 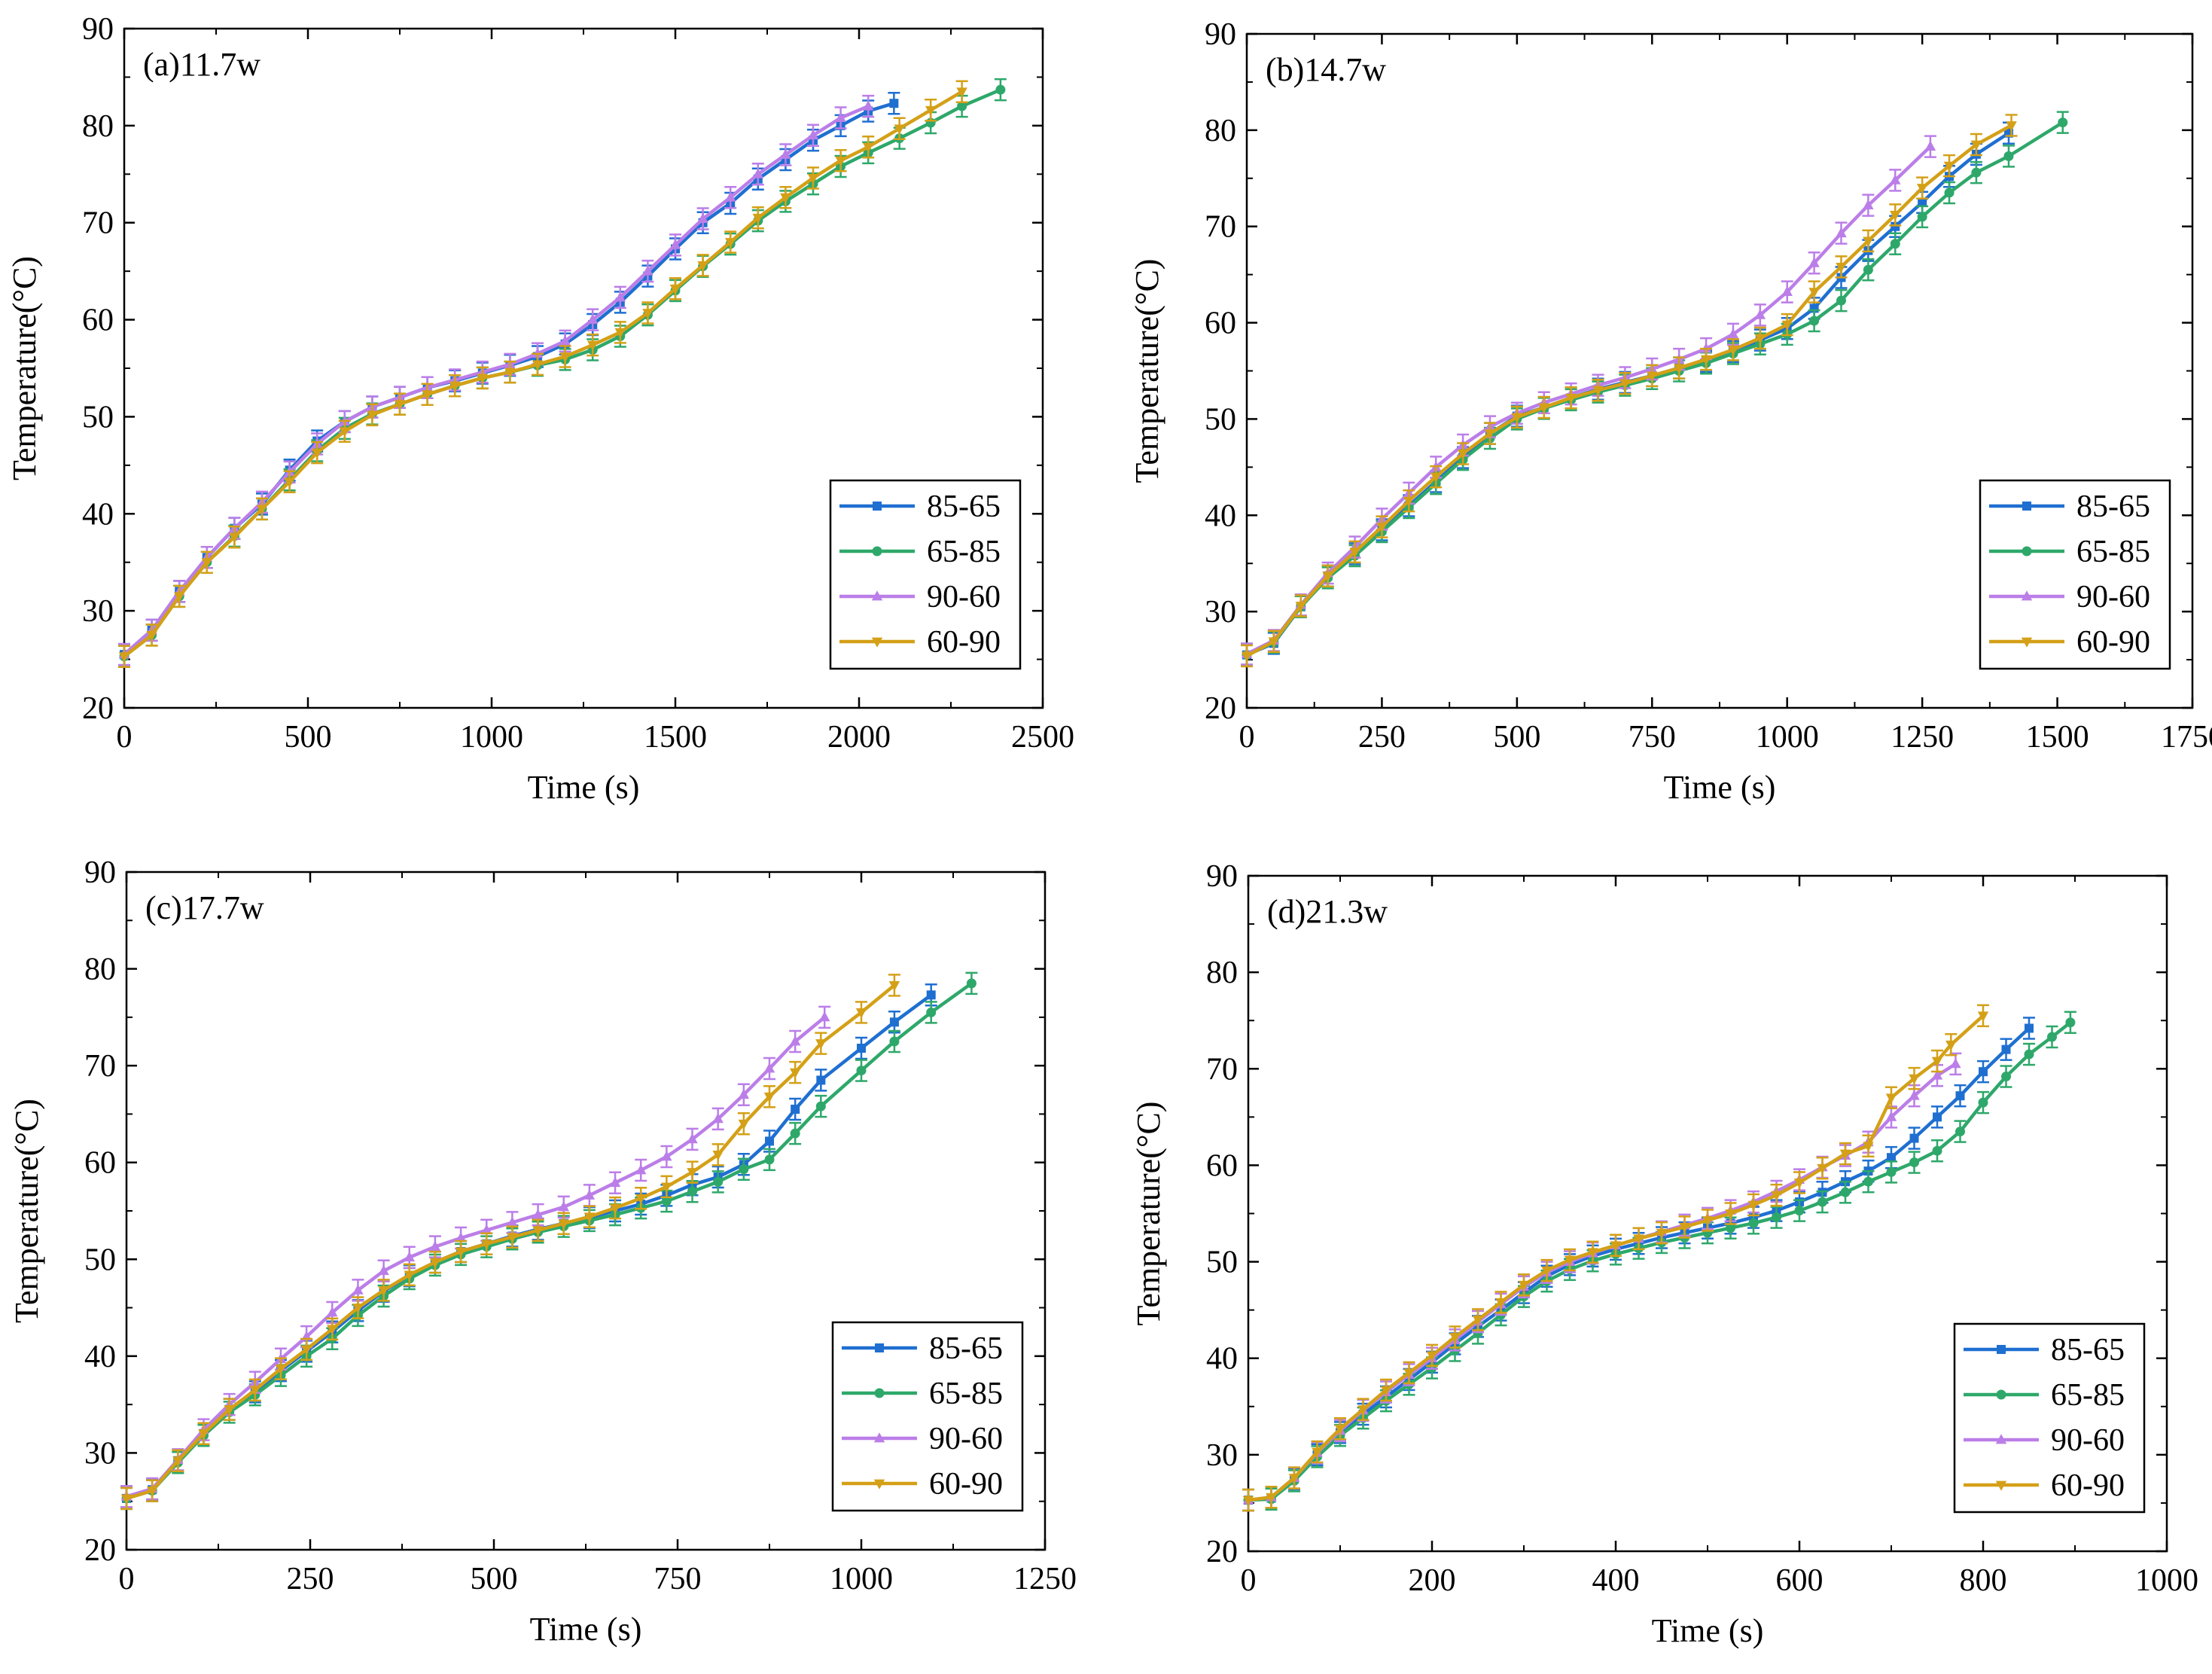 What do you see at coordinates (310, 1579) in the screenshot?
I see `x-tick-label: 250` at bounding box center [310, 1579].